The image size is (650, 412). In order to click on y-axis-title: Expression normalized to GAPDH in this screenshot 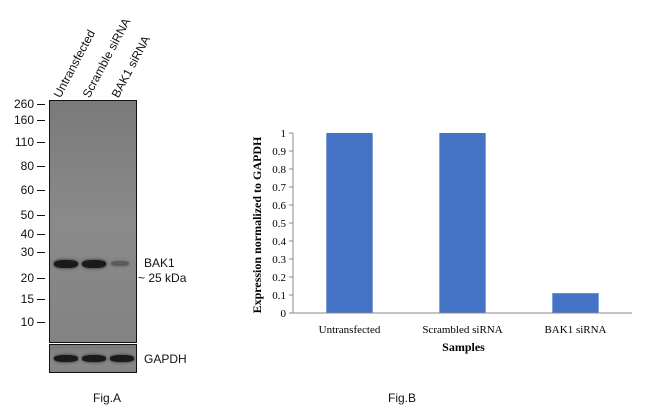, I will do `click(257, 224)`.